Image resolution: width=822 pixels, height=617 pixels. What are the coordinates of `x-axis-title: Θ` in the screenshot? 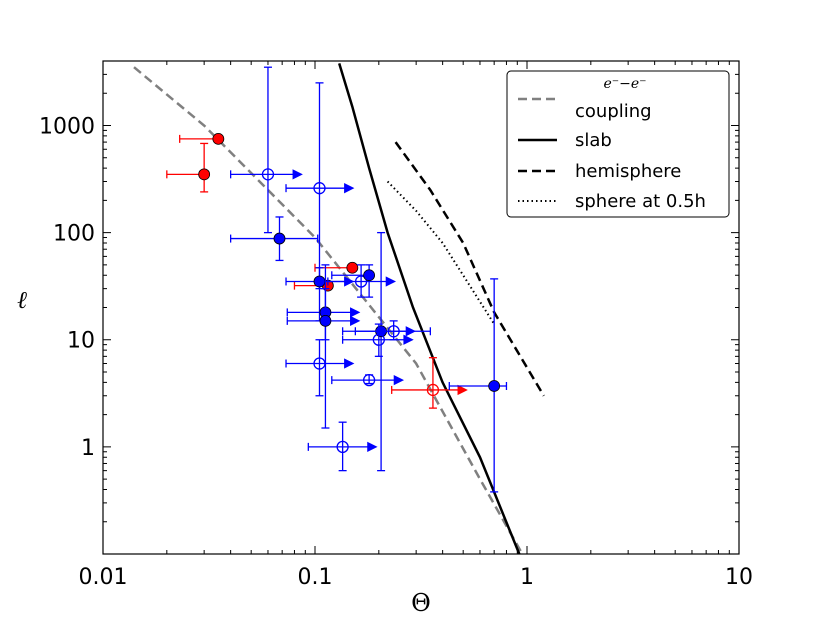 It's located at (421, 603).